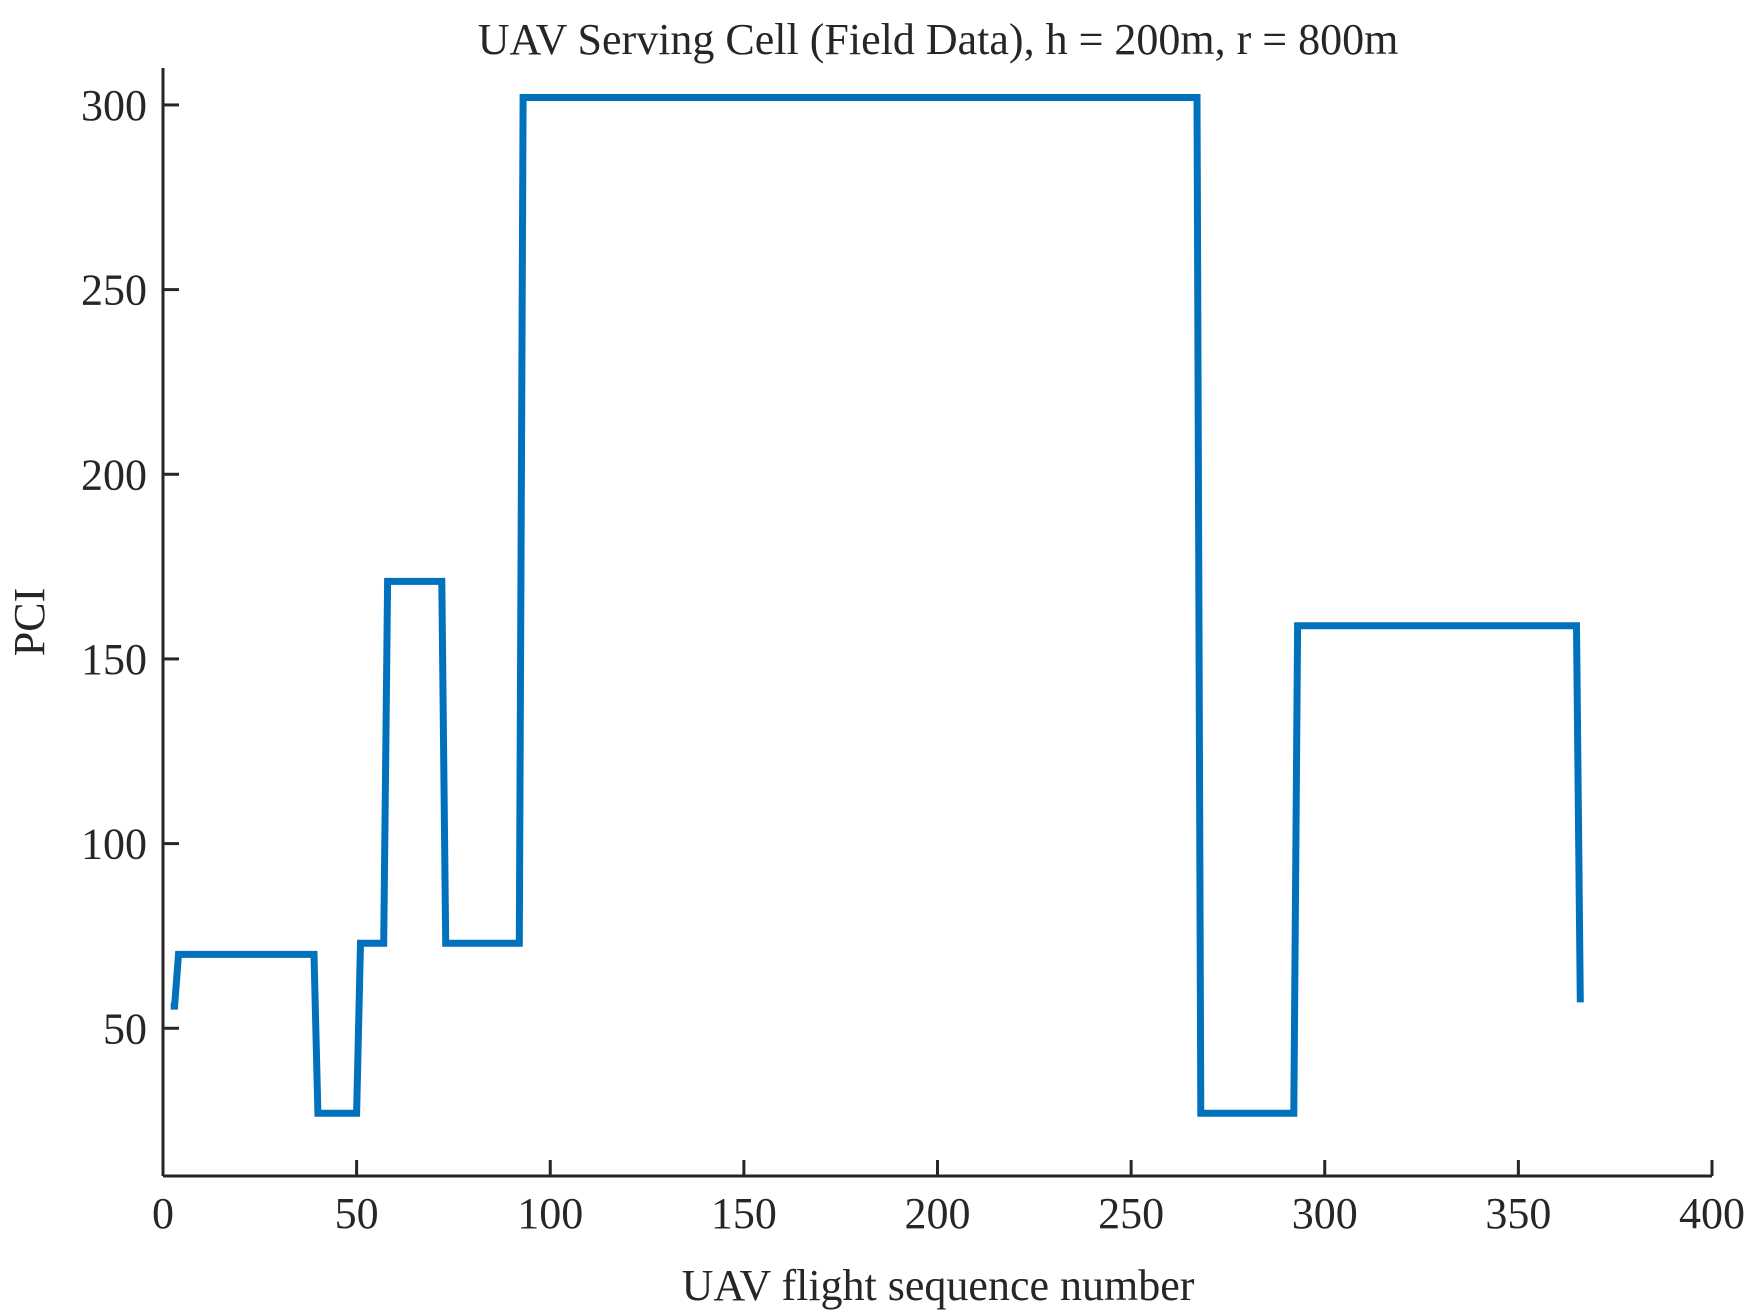 The width and height of the screenshot is (1750, 1313). I want to click on x-tick-label: 400, so click(1712, 1213).